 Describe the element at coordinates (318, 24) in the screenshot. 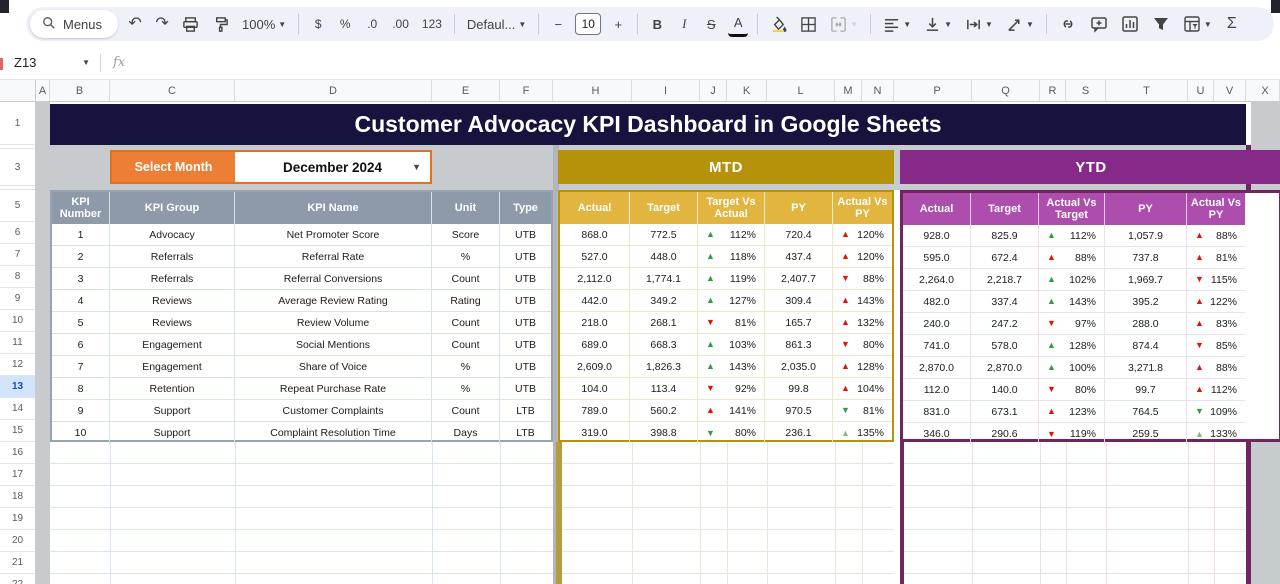

I see `currency-button: $` at that location.